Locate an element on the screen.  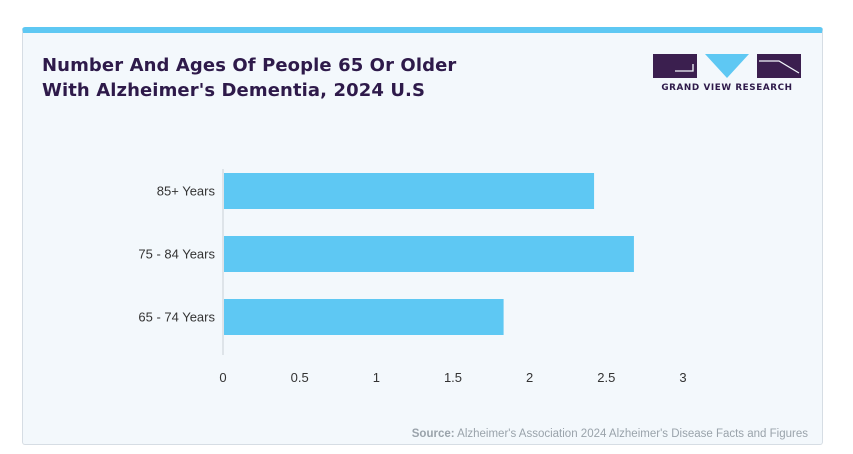
brand-logo-mark is located at coordinates (727, 66).